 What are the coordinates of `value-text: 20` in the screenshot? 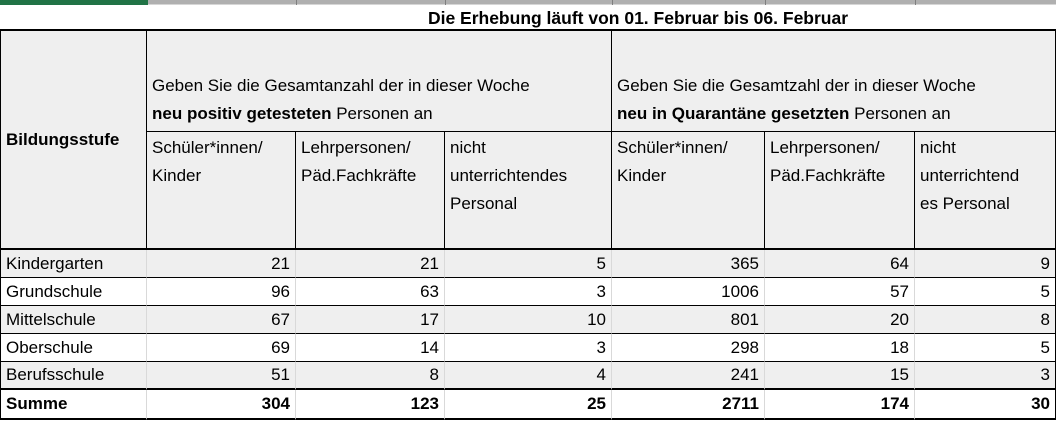 It's located at (899, 319).